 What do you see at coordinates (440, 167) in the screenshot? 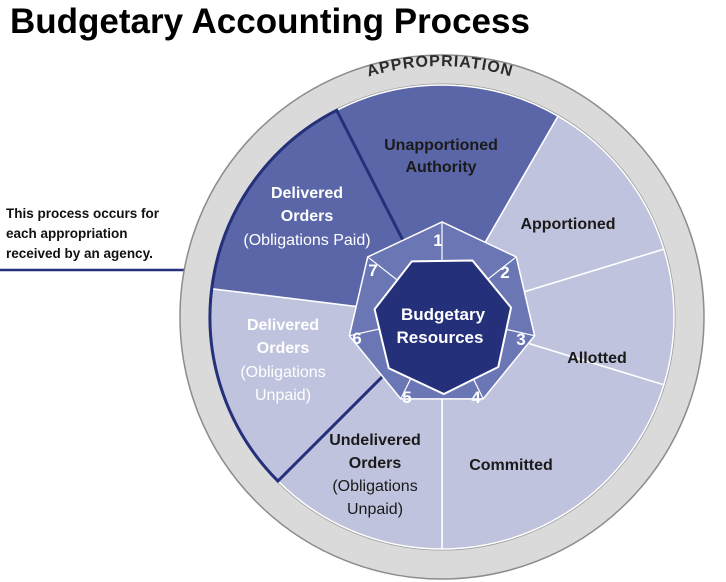
I see `segment-label-line: Authority` at bounding box center [440, 167].